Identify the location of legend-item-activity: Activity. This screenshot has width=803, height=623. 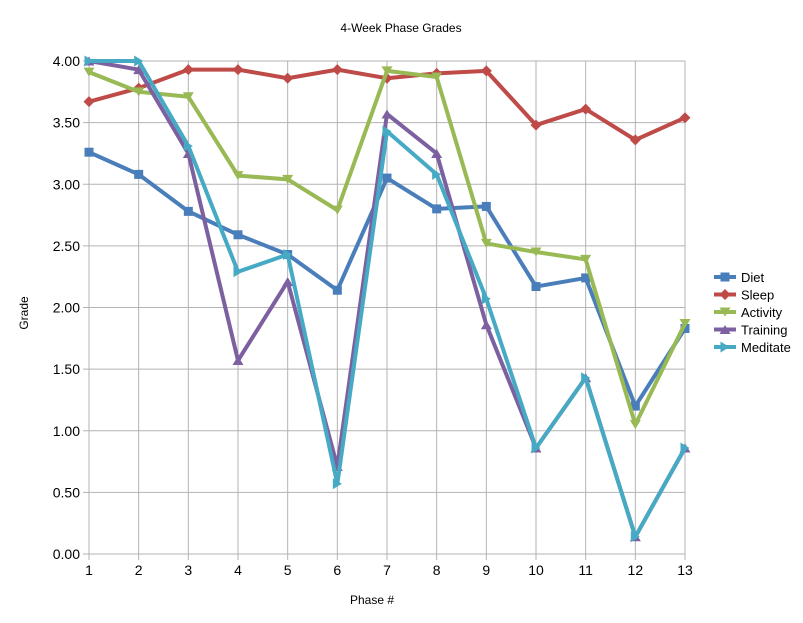
(748, 312).